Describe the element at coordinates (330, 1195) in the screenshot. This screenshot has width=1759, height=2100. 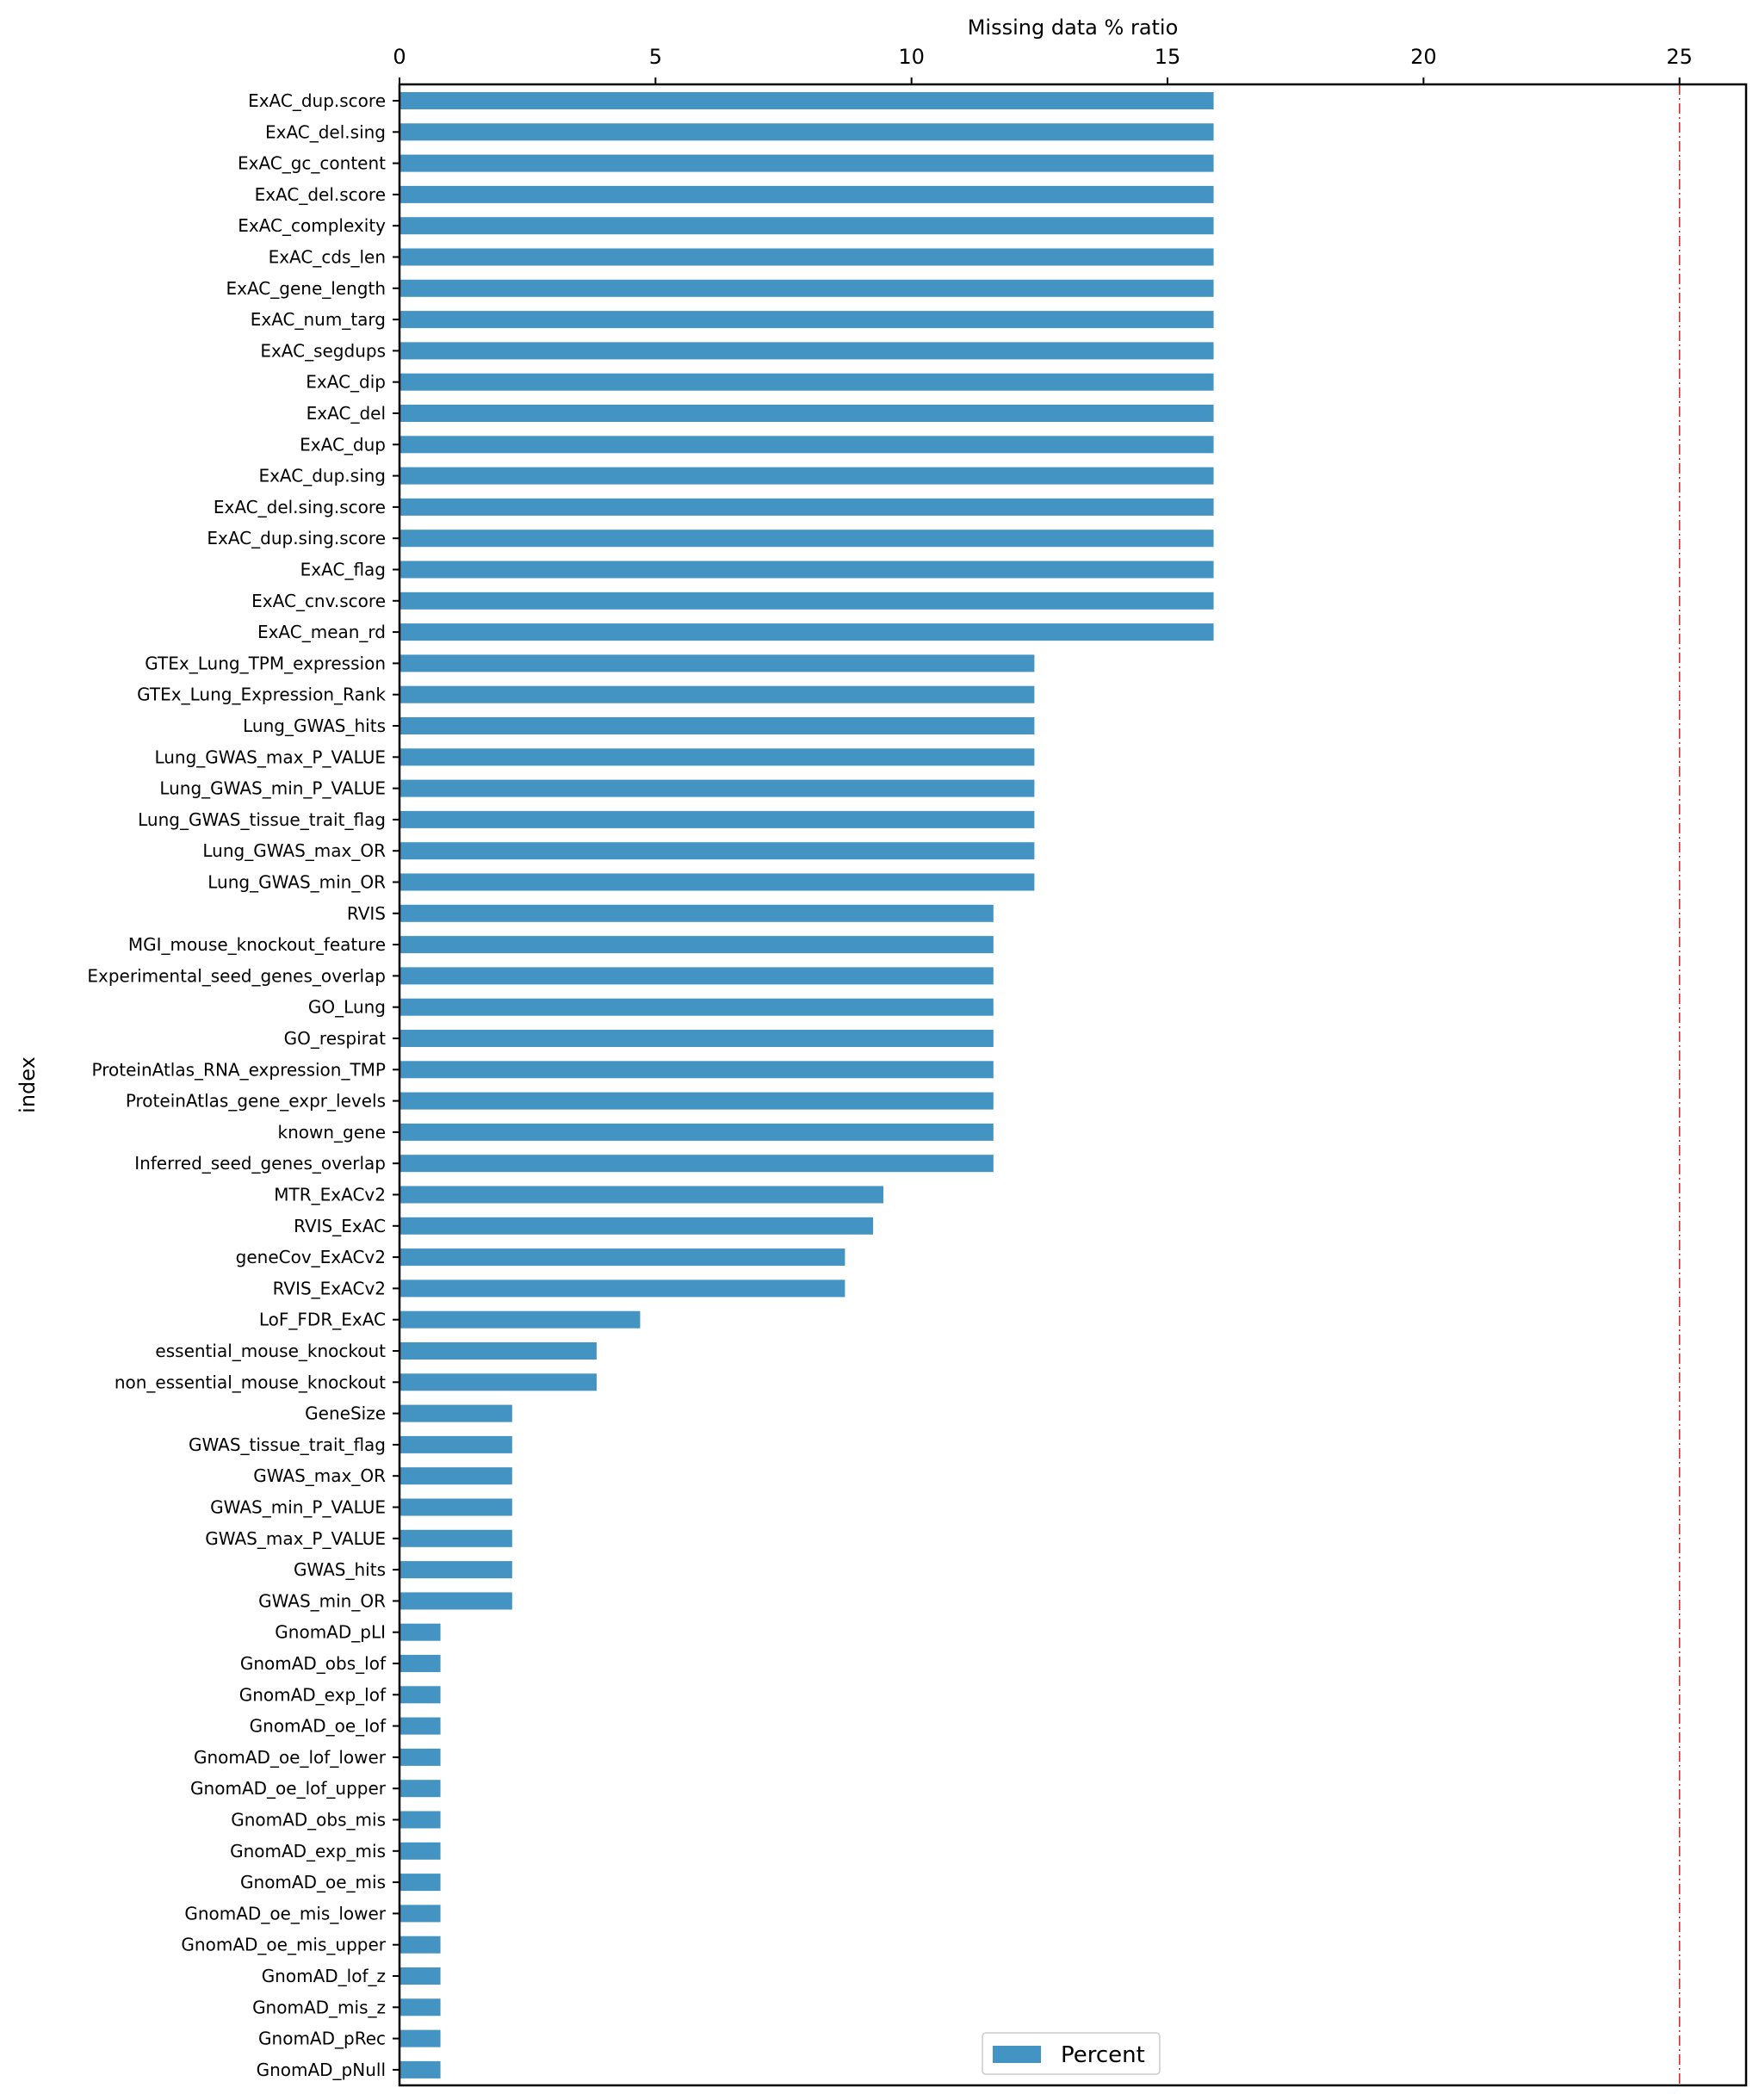
I see `y-tick-label: MTR_ExACv2` at that location.